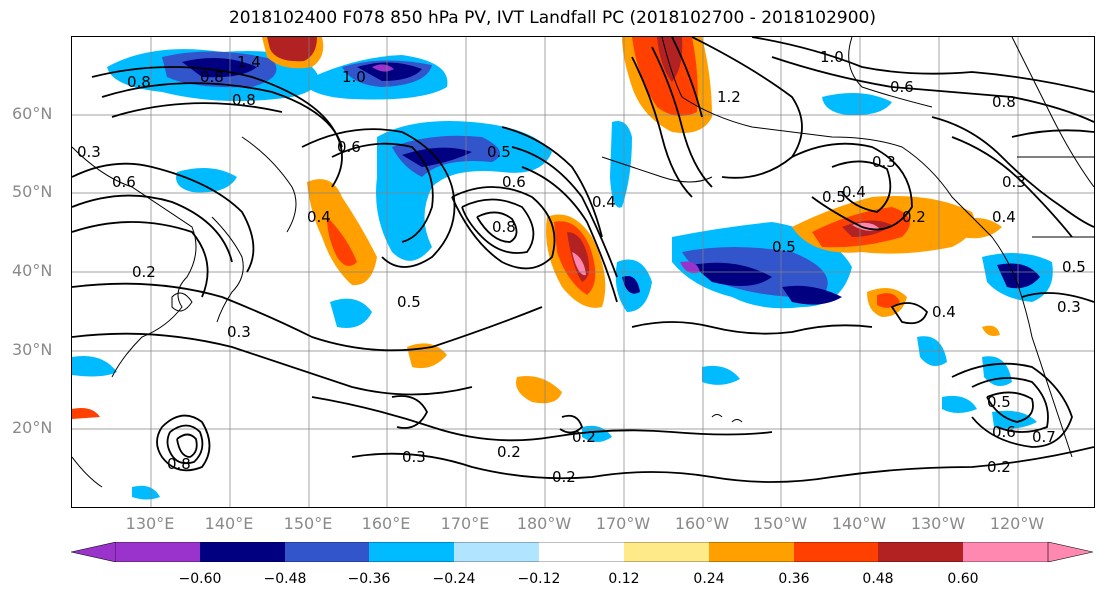  What do you see at coordinates (32, 113) in the screenshot?
I see `lat-label-60n: 60°N` at bounding box center [32, 113].